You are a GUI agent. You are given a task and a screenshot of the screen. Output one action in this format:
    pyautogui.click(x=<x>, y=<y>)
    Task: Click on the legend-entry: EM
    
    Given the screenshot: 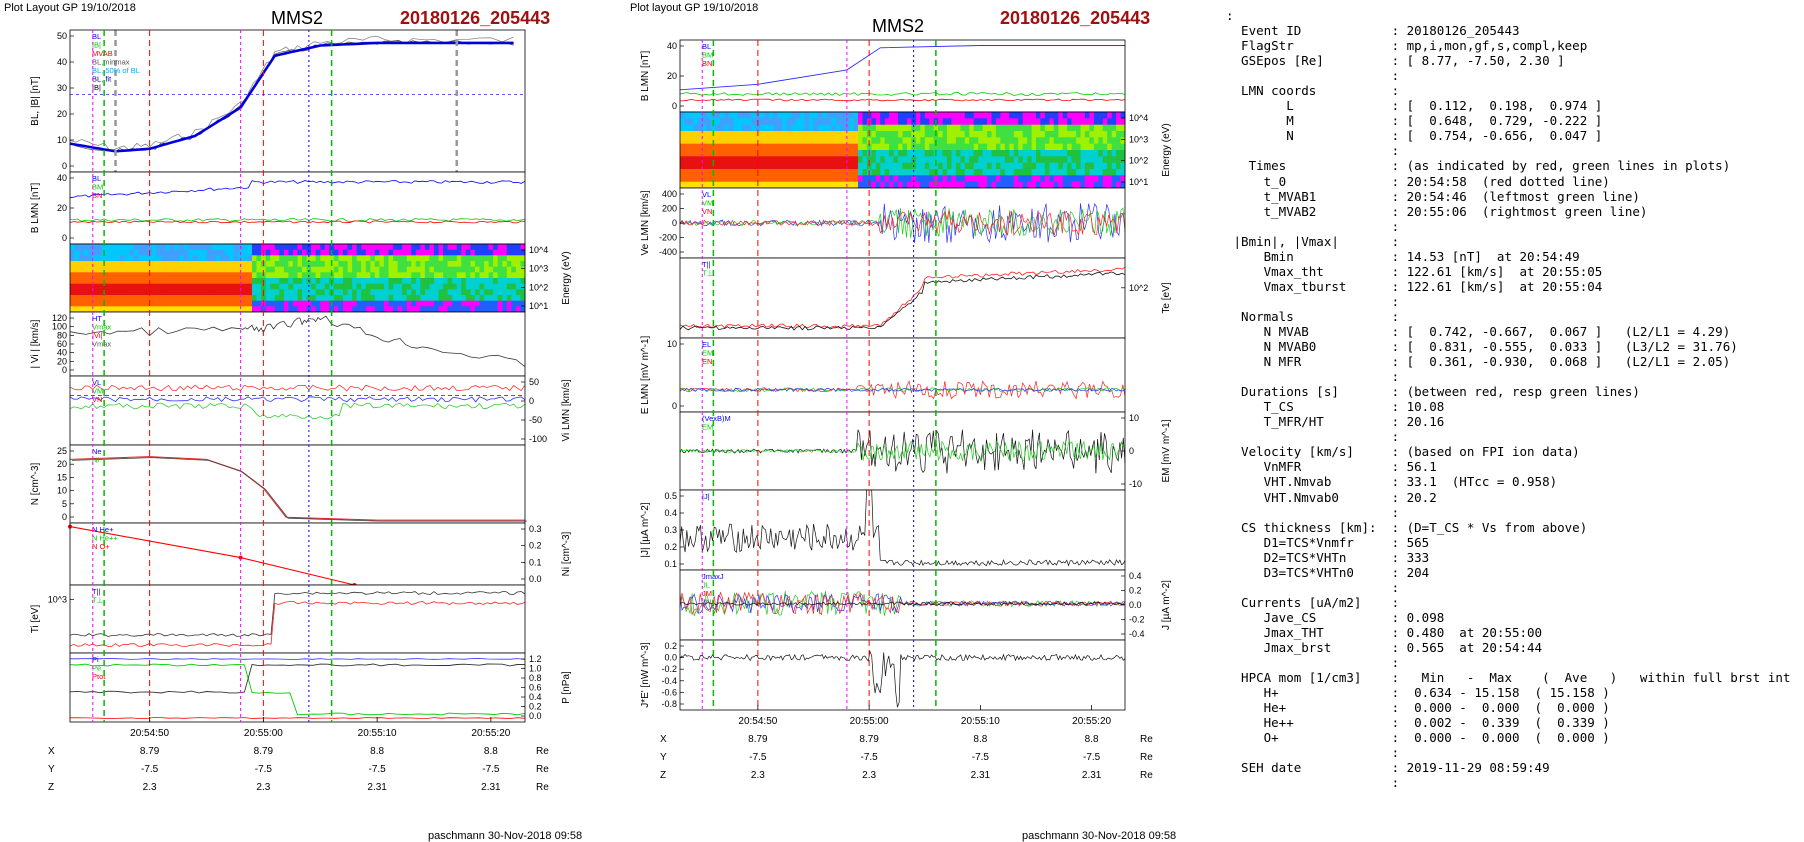 What is the action you would take?
    pyautogui.click(x=707, y=427)
    